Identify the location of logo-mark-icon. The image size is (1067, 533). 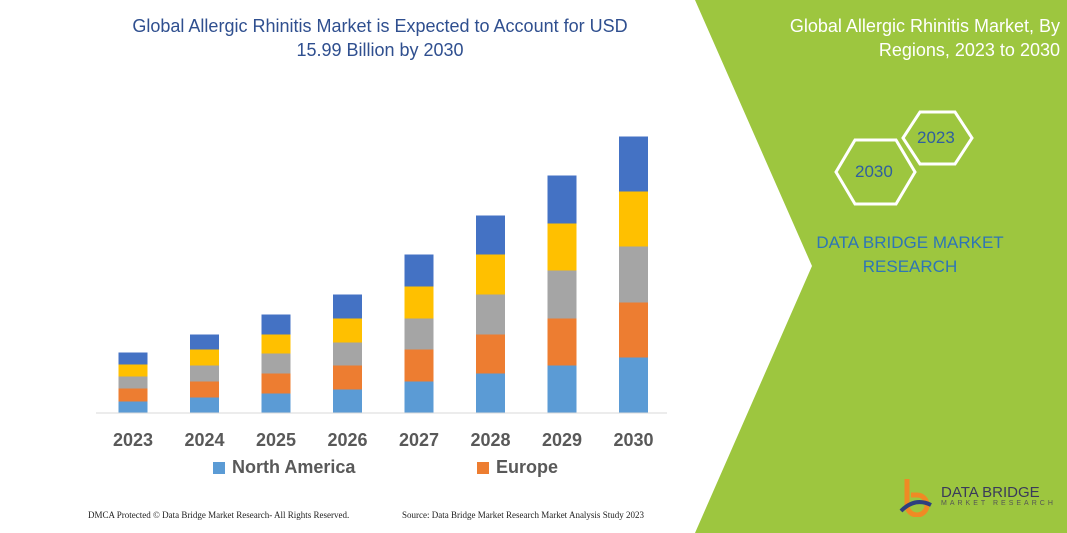
(915, 498).